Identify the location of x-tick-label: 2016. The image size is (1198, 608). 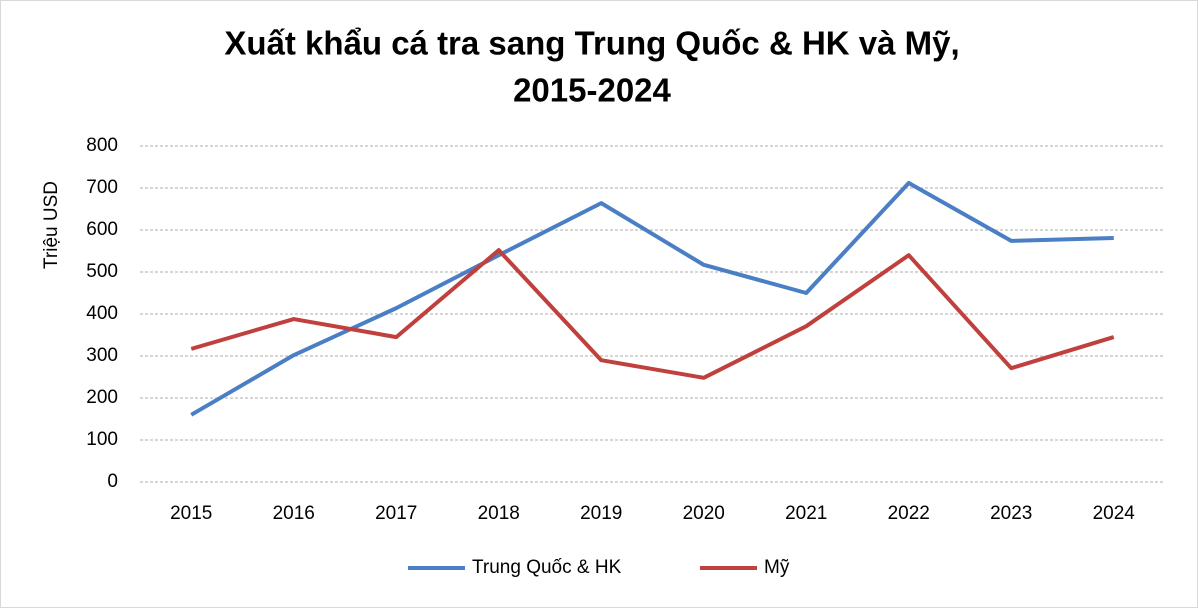
(294, 513).